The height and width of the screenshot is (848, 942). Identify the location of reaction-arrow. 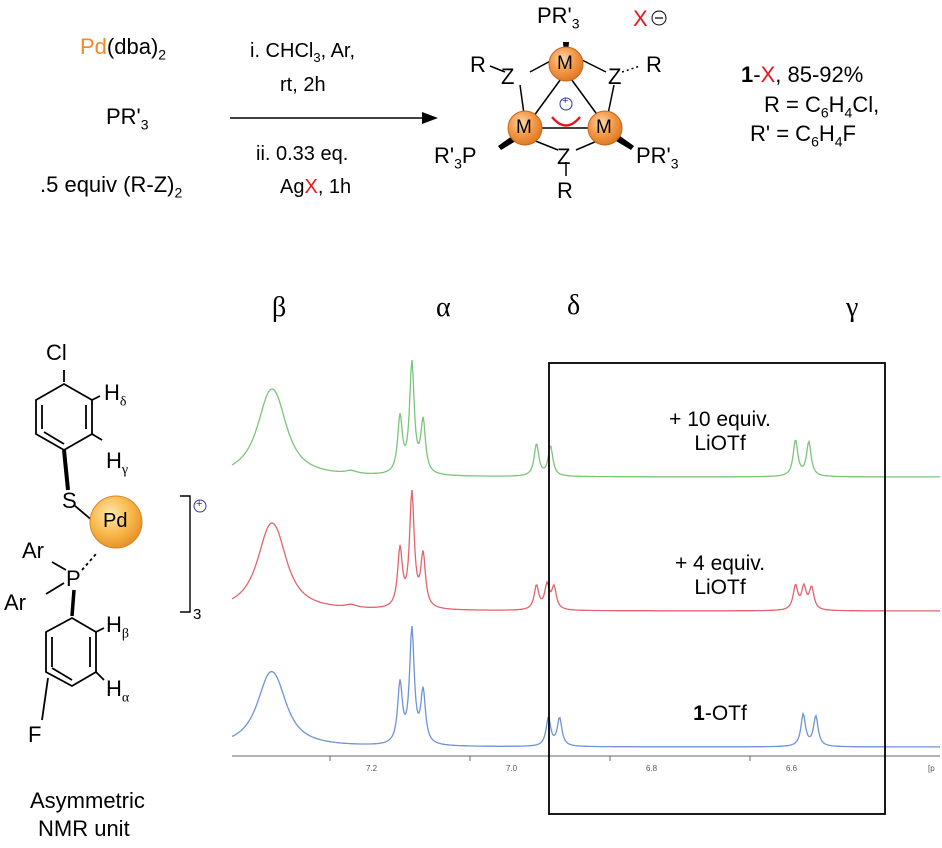
(334, 118).